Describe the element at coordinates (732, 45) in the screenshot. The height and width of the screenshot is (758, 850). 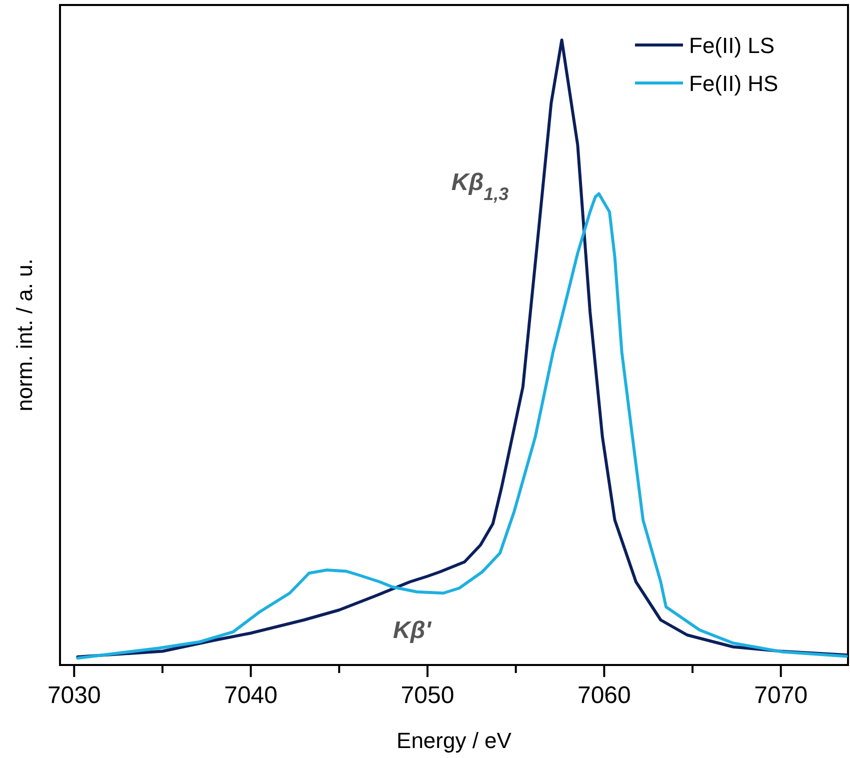
I see `legend-label: Fe(II) LS` at that location.